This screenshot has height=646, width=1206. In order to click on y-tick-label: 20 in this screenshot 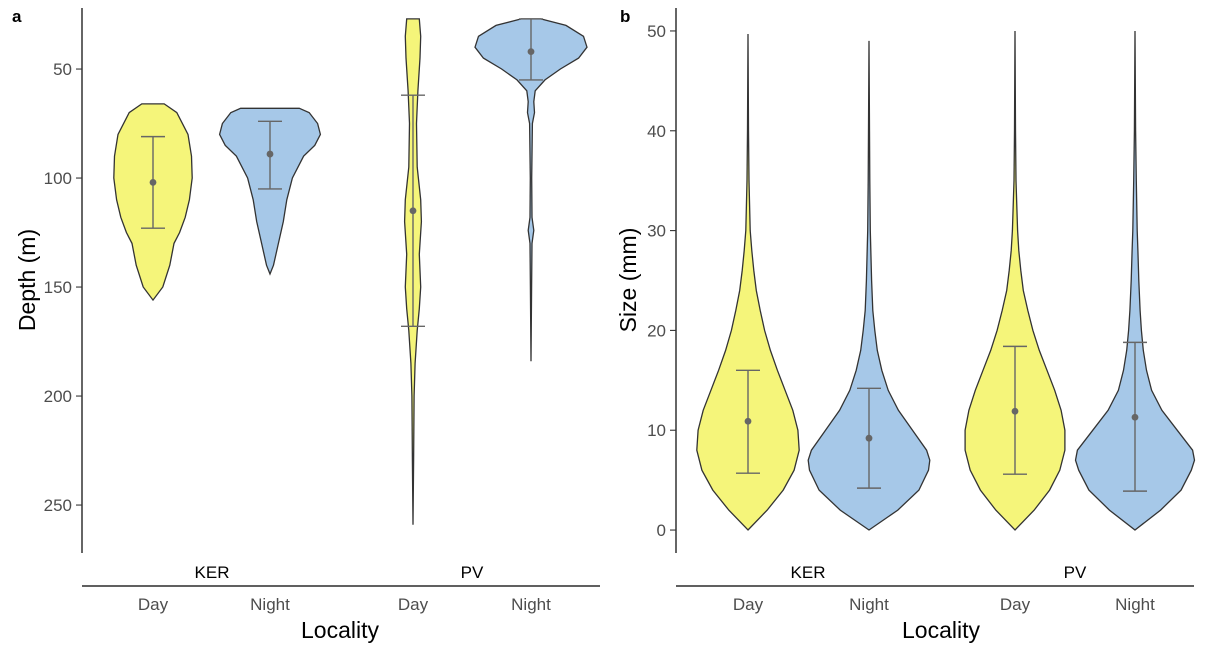, I will do `click(656, 330)`.